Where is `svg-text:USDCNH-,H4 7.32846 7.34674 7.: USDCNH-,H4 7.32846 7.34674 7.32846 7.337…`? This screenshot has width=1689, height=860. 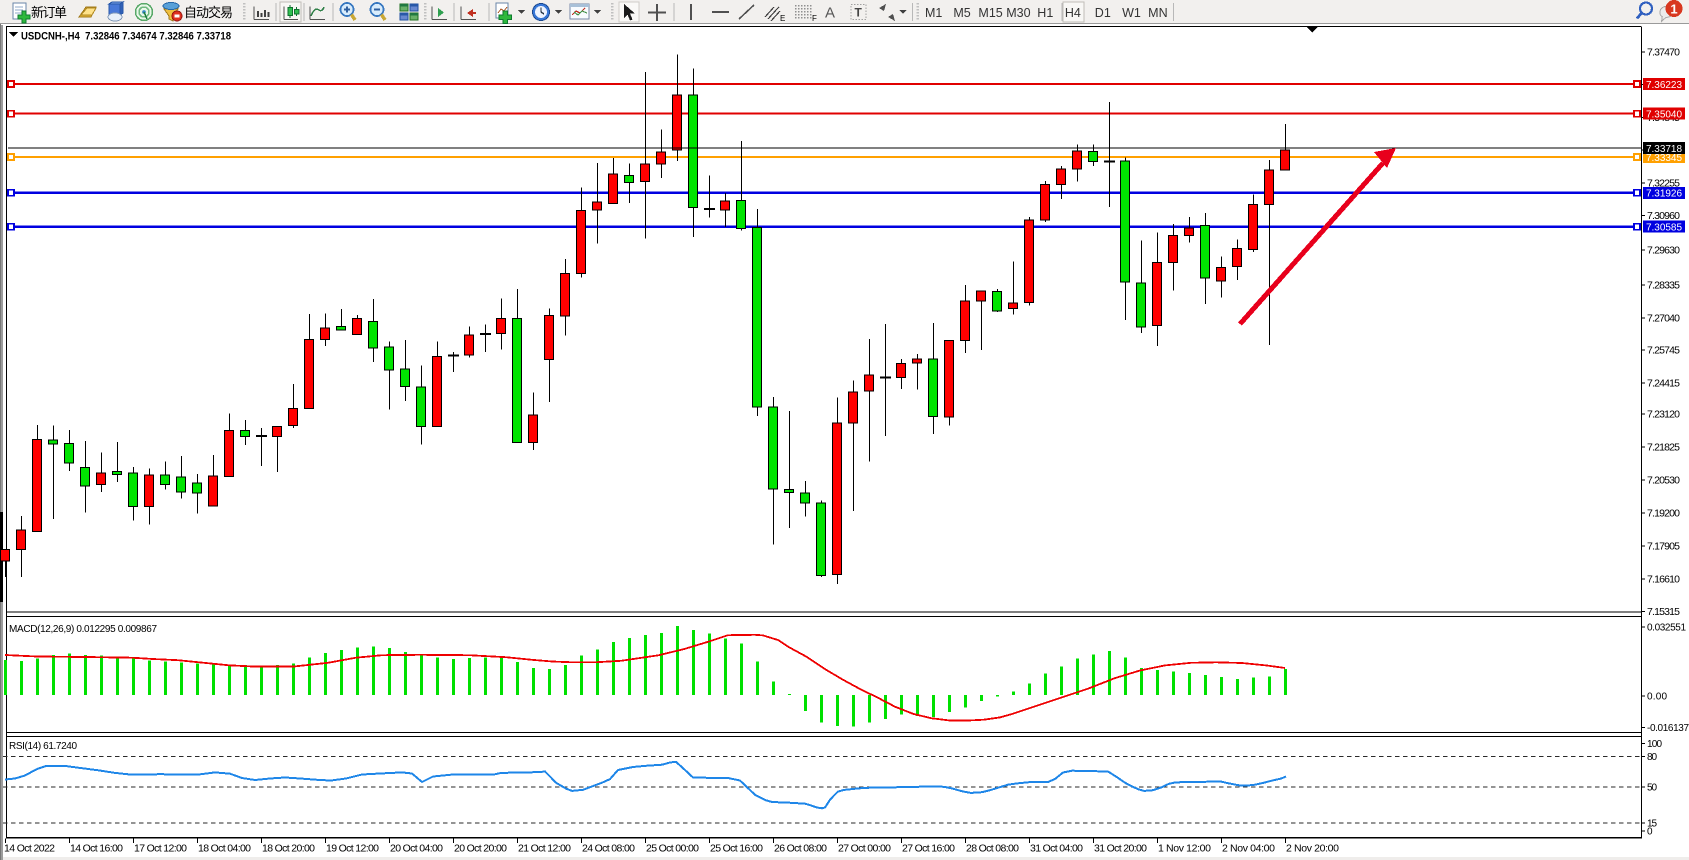
svg-text:USDCNH-,H4 7.32846 7.34674 7.: USDCNH-,H4 7.32846 7.34674 7.32846 7.337… is located at coordinates (126, 37).